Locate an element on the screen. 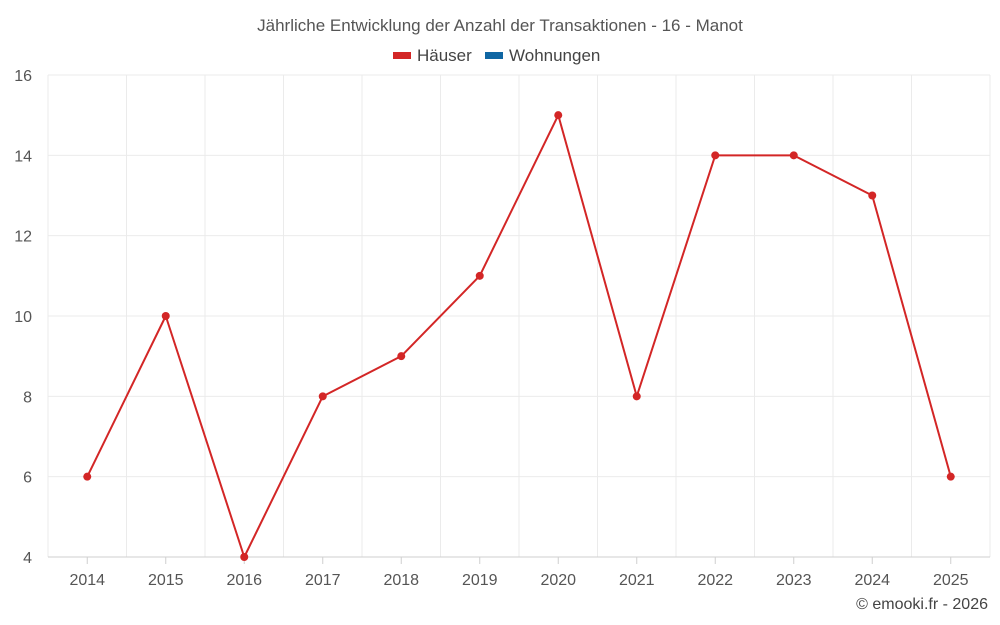 Image resolution: width=1000 pixels, height=625 pixels. y-axis-ticks: 4 6 8 10 12 14 16 is located at coordinates (23, 317).